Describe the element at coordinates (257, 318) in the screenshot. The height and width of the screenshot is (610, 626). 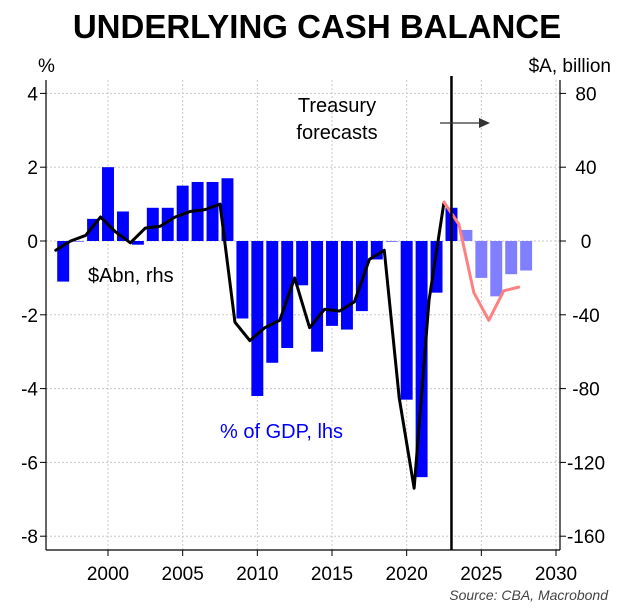
I see `bar-0-2010` at that location.